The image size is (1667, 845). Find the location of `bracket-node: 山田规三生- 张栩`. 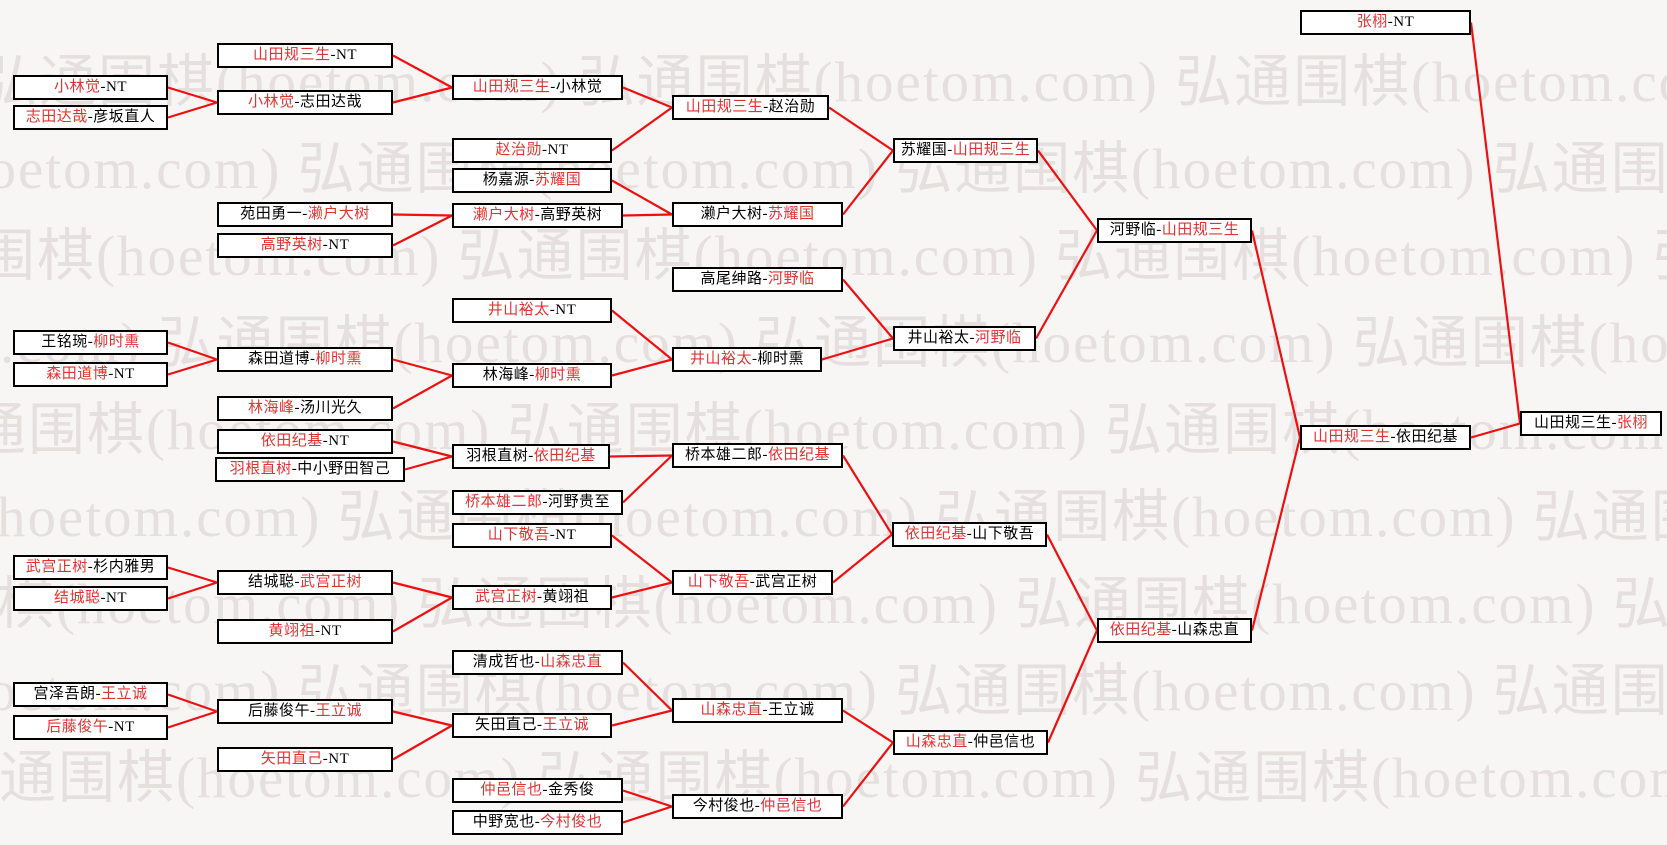

bracket-node: 山田规三生- 张栩 is located at coordinates (1591, 423).